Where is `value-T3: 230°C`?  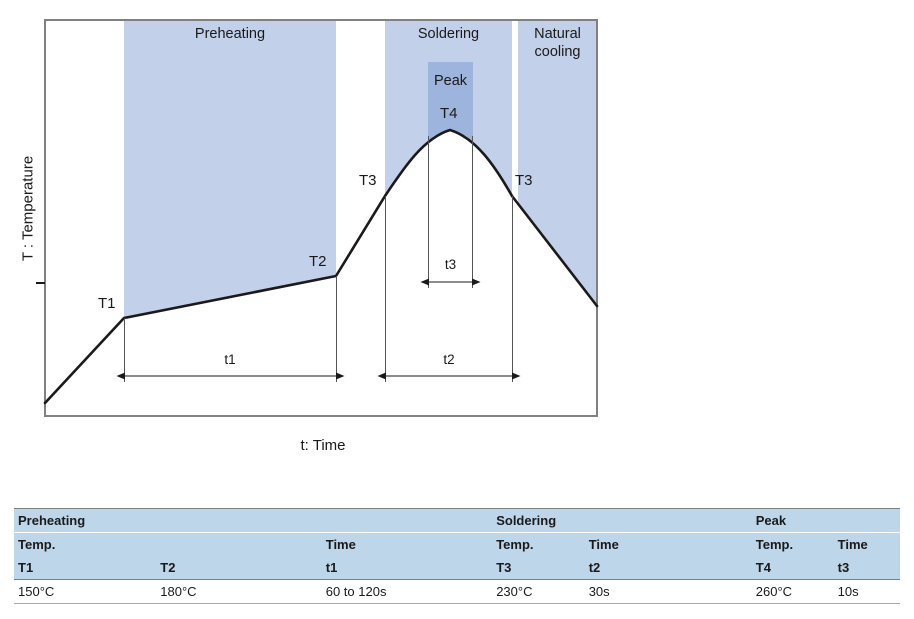
value-T3: 230°C is located at coordinates (538, 591).